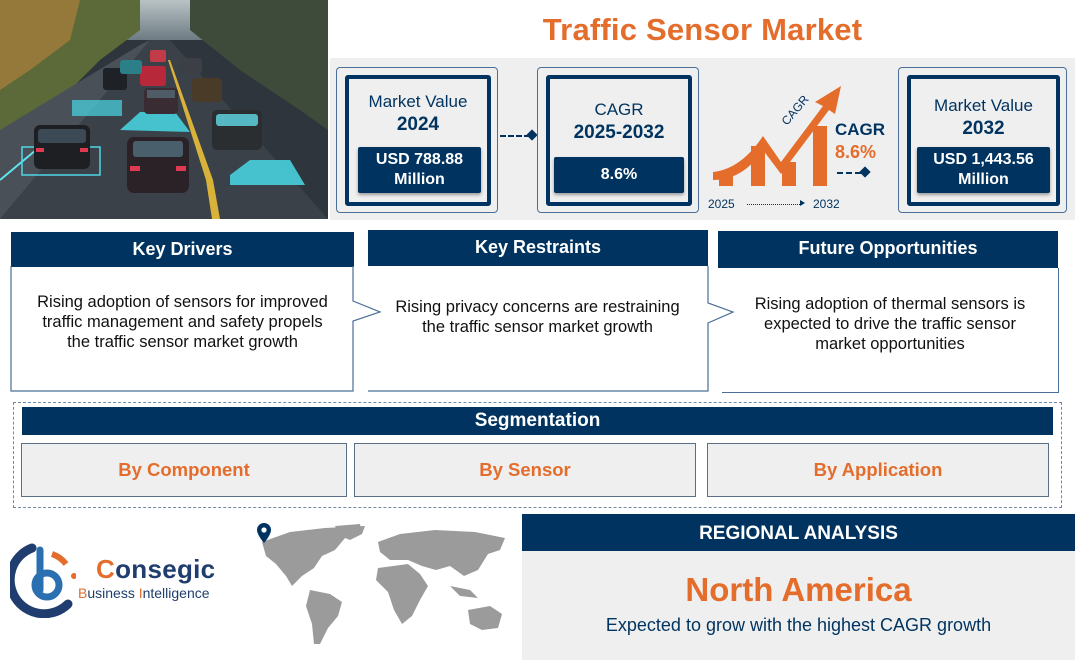  I want to click on segmentation-heading: Segmentation, so click(537, 421).